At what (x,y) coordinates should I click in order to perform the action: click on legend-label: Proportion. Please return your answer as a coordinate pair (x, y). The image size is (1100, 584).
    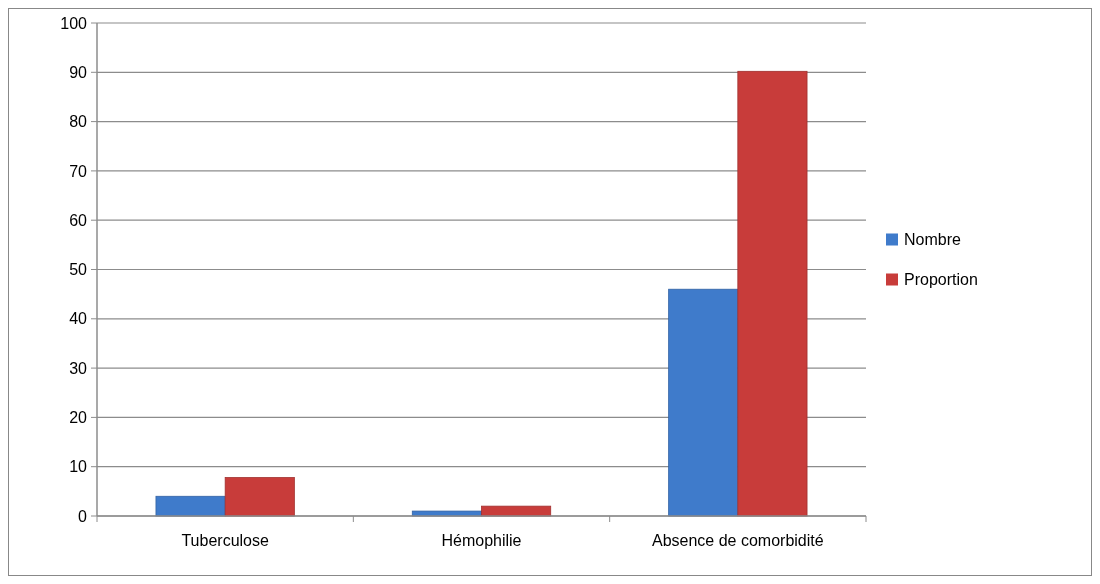
    Looking at the image, I should click on (941, 280).